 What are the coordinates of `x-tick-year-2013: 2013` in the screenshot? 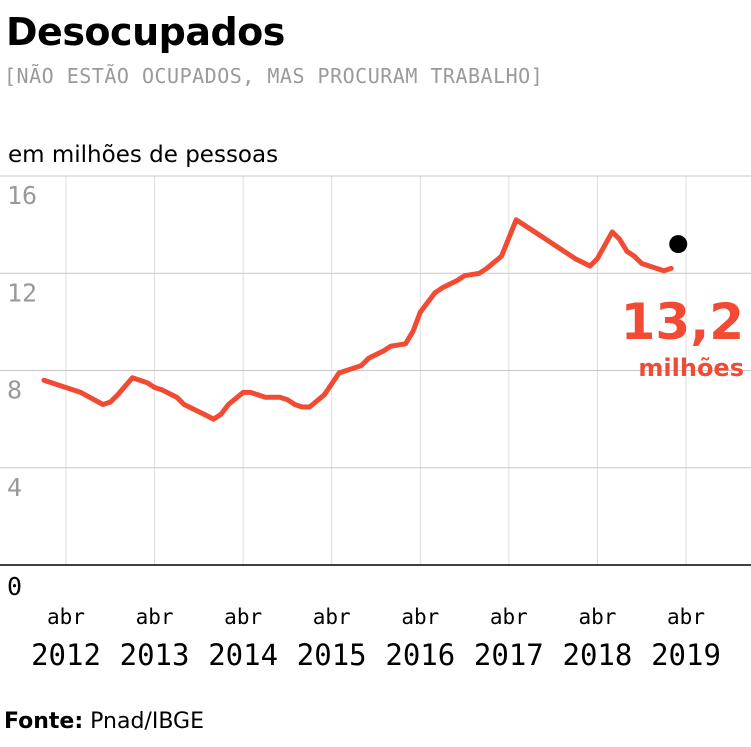 It's located at (155, 655).